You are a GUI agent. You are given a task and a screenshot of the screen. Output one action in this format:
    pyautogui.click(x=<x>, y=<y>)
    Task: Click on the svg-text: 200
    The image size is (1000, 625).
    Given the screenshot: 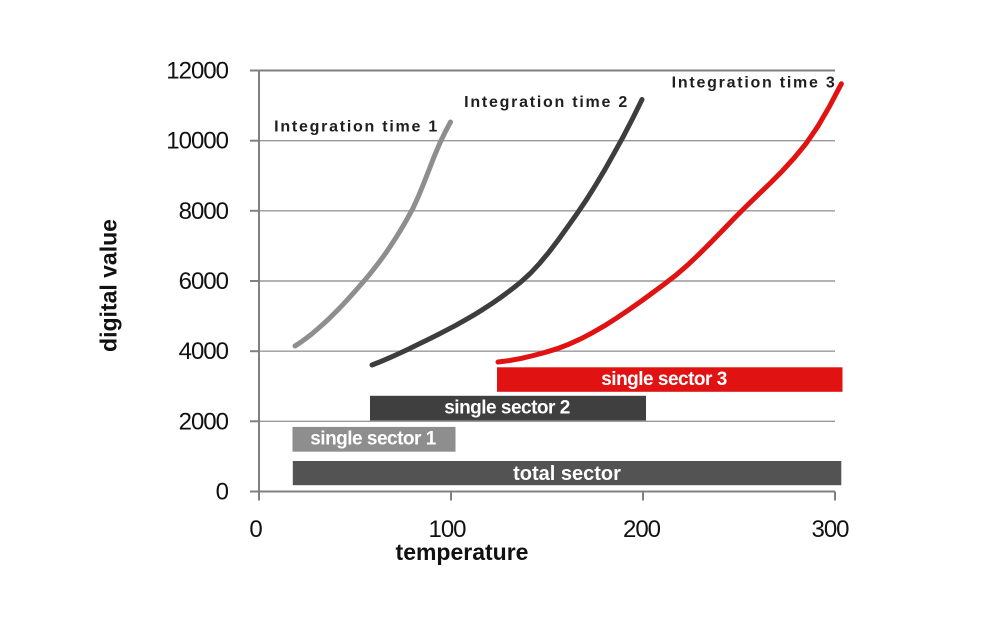 What is the action you would take?
    pyautogui.click(x=642, y=529)
    